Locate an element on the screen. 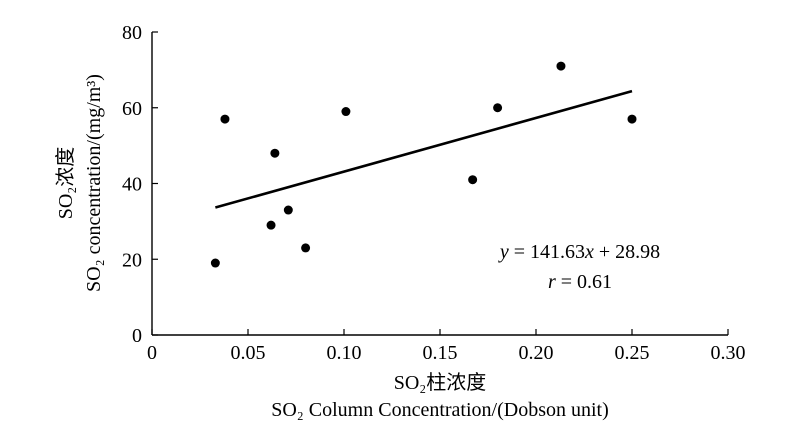  x-tick-label: 0.05 is located at coordinates (248, 353).